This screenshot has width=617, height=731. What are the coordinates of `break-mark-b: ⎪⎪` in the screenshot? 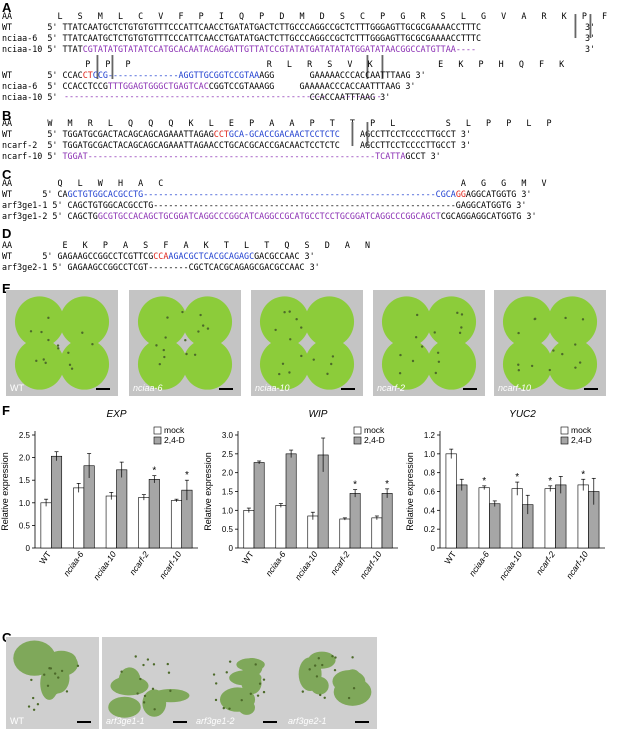 It's located at (360, 134).